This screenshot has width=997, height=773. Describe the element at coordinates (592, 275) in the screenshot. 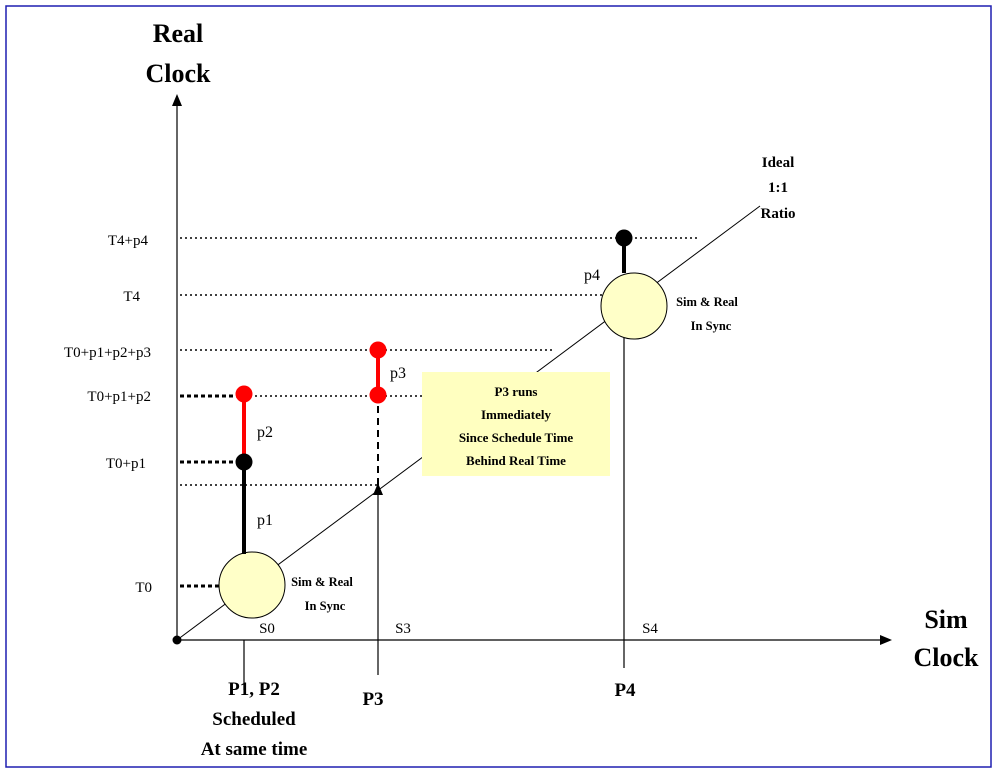

I see `p4-label: p4` at that location.